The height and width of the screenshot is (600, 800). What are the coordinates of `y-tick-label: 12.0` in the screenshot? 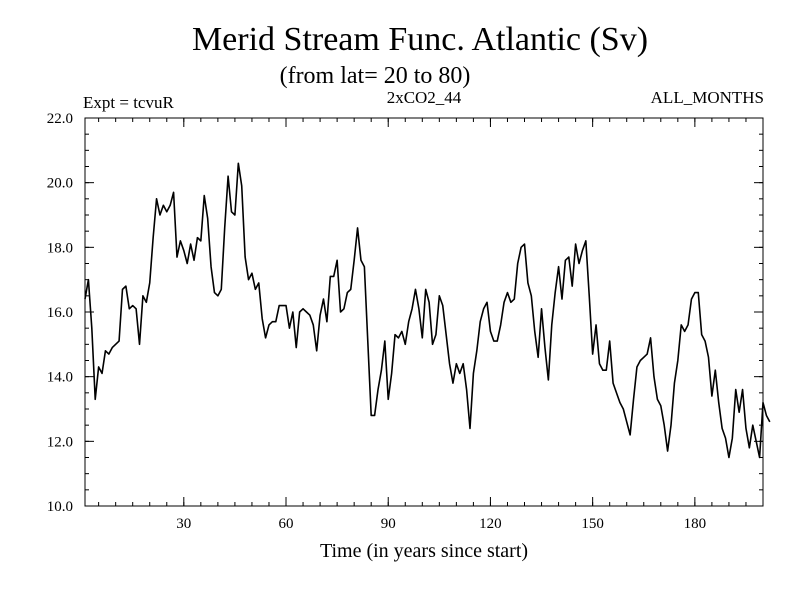 It's located at (60, 442).